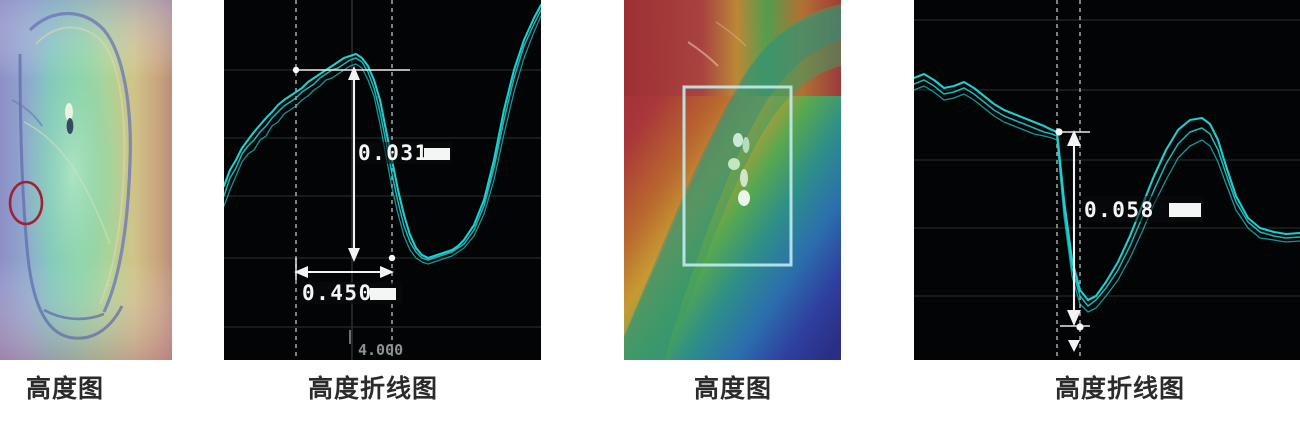 This screenshot has height=426, width=1300. I want to click on roi-selection-box, so click(737, 176).